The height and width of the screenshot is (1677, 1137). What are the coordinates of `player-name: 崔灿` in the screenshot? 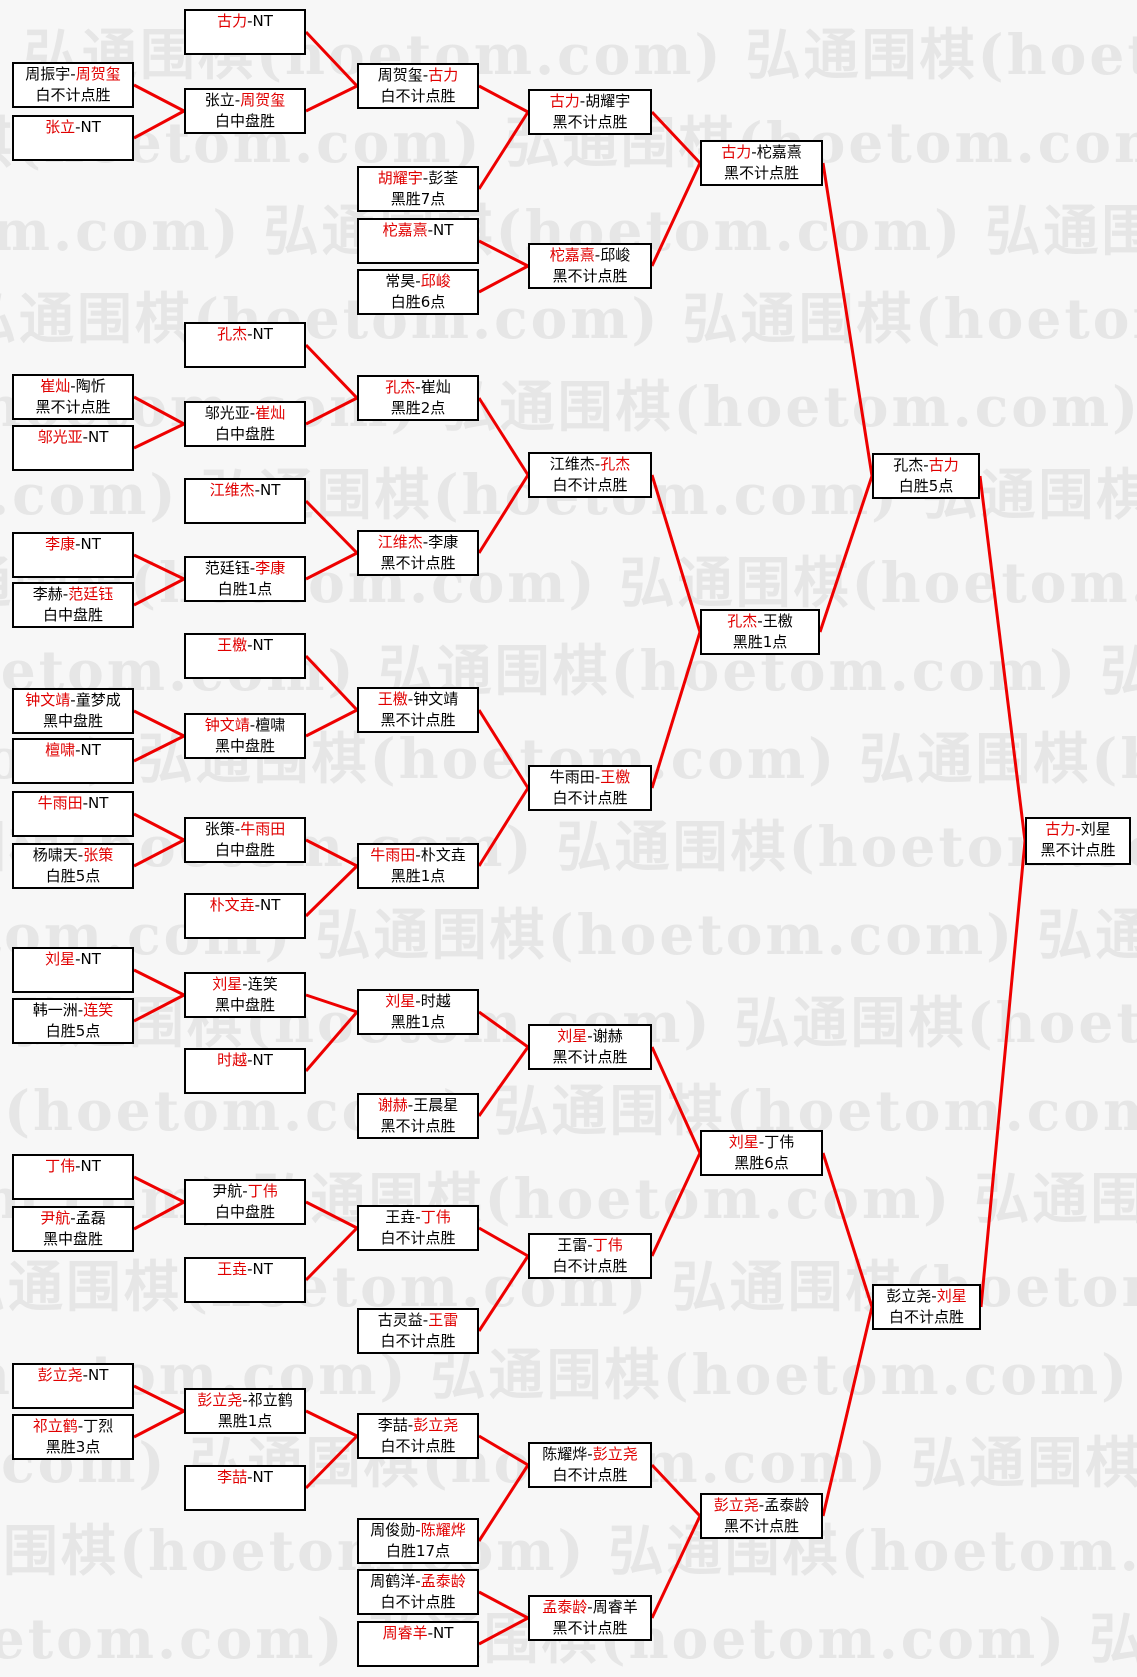 It's located at (435, 387).